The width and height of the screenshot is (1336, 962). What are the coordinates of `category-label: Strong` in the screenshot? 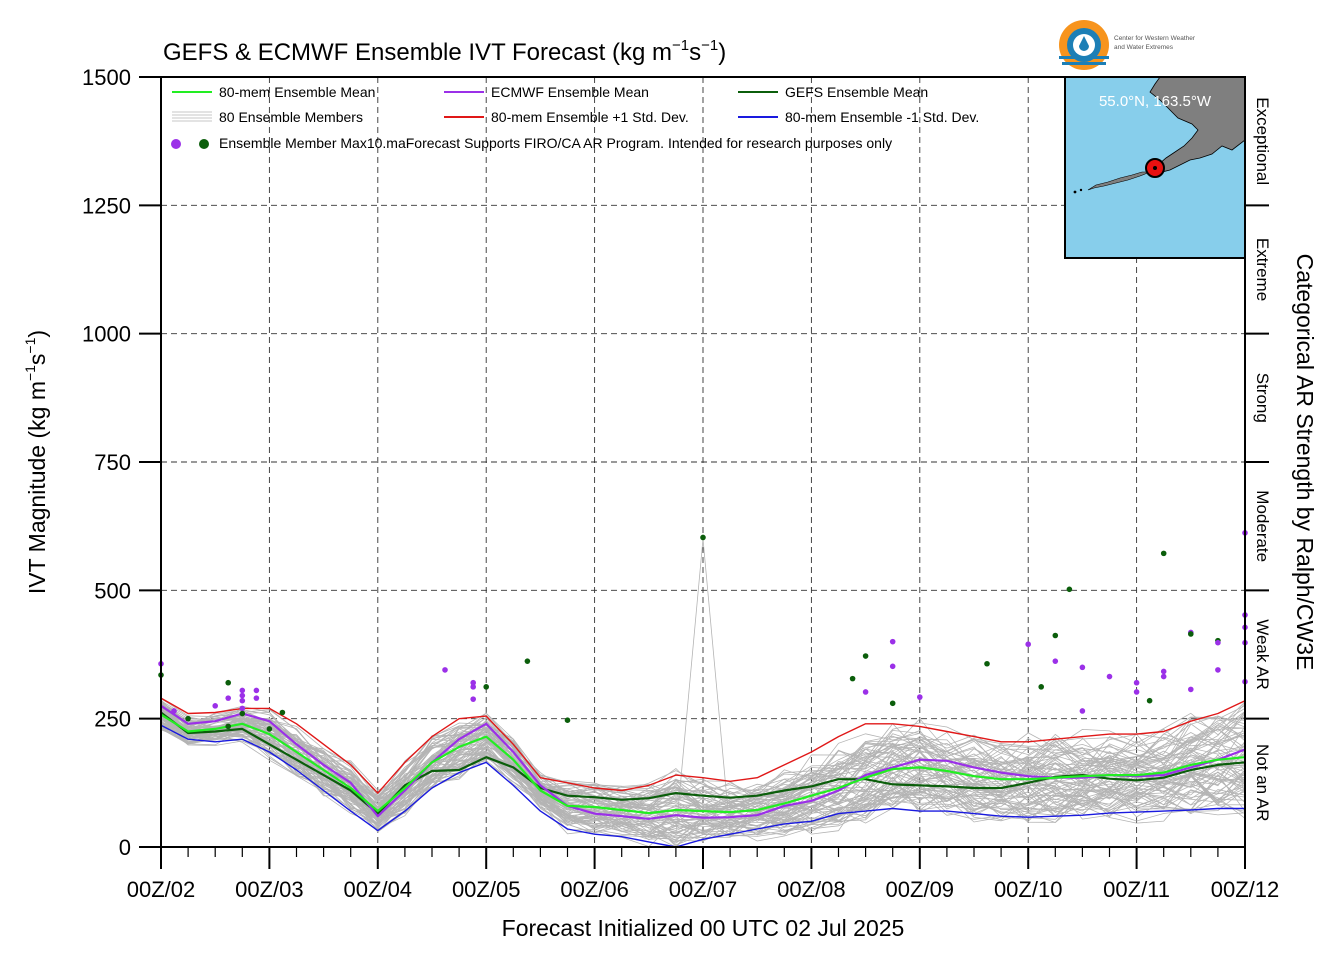 It's located at (1262, 398).